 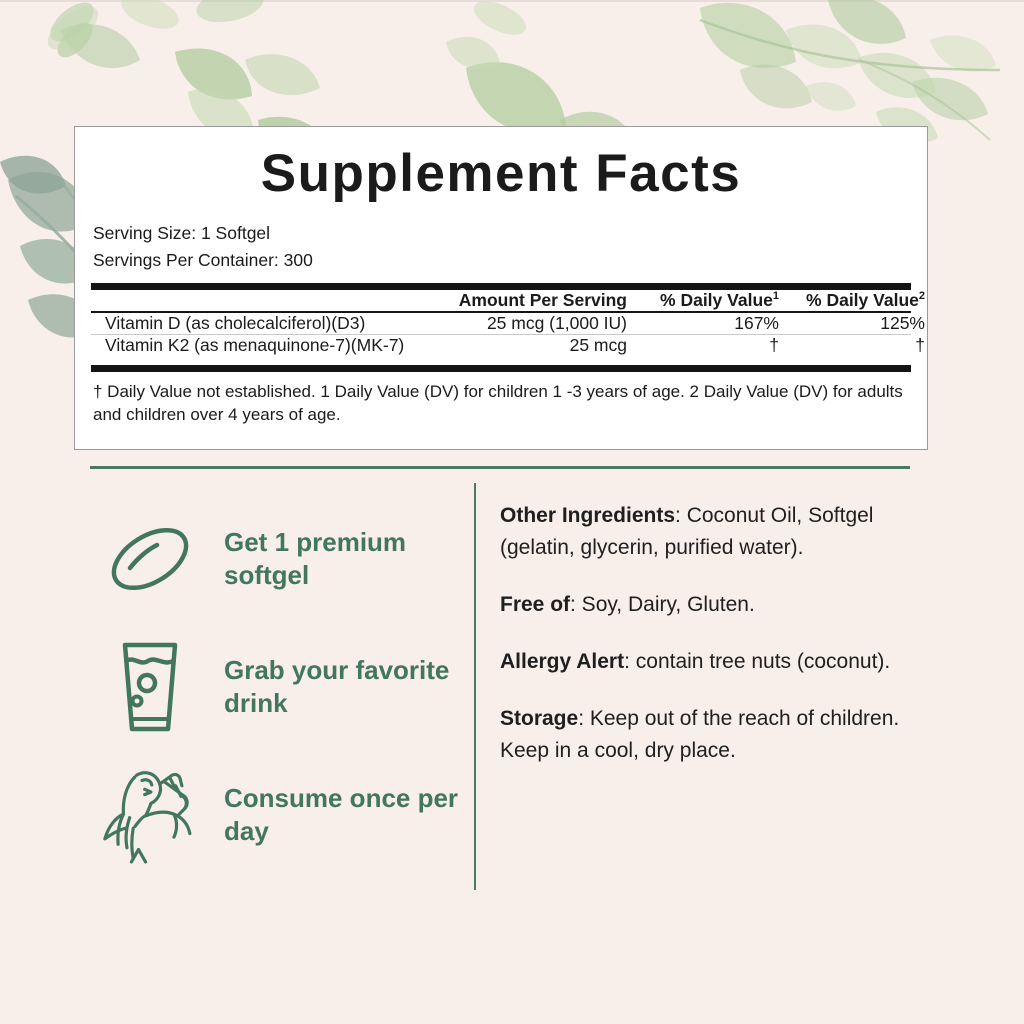 I want to click on servings-per-container: Servings Per Container: 300, so click(x=203, y=260).